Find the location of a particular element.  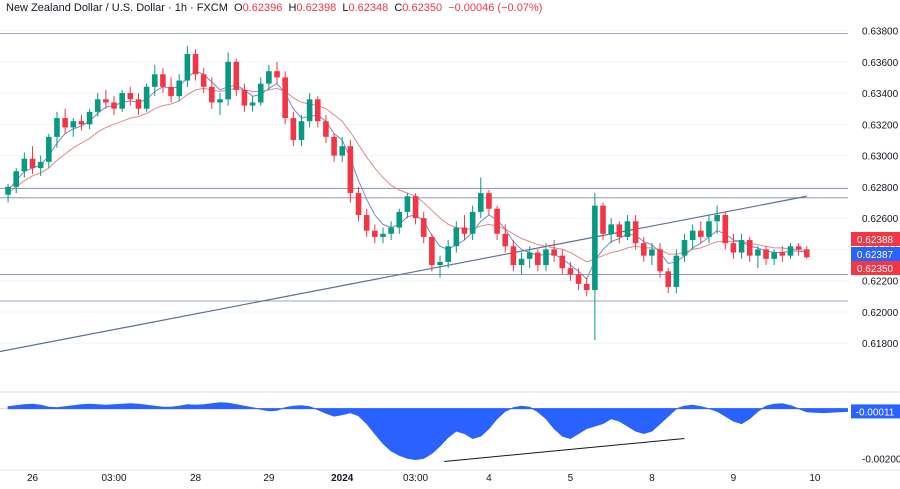

oscillator-tick-label: -0.00200 is located at coordinates (881, 459).